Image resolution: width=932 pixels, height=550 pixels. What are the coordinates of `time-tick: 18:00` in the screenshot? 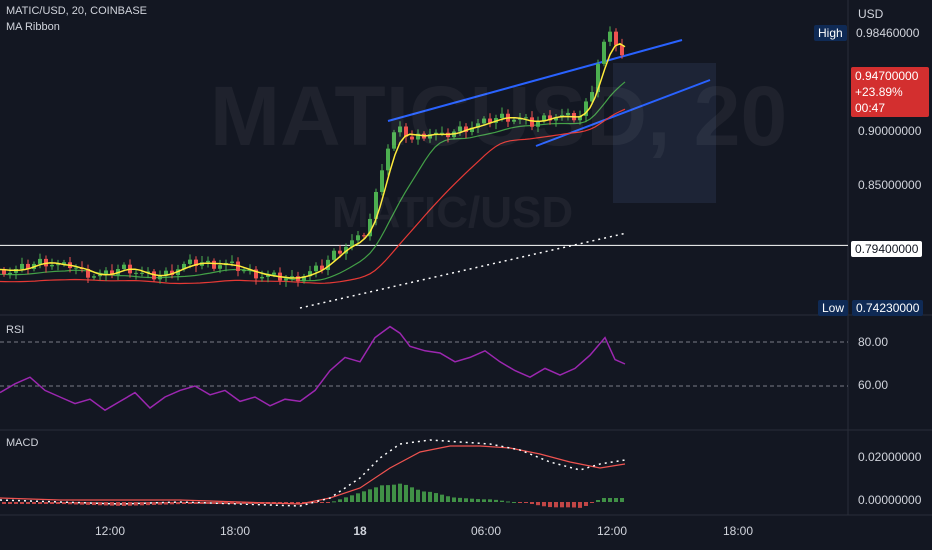 It's located at (738, 531).